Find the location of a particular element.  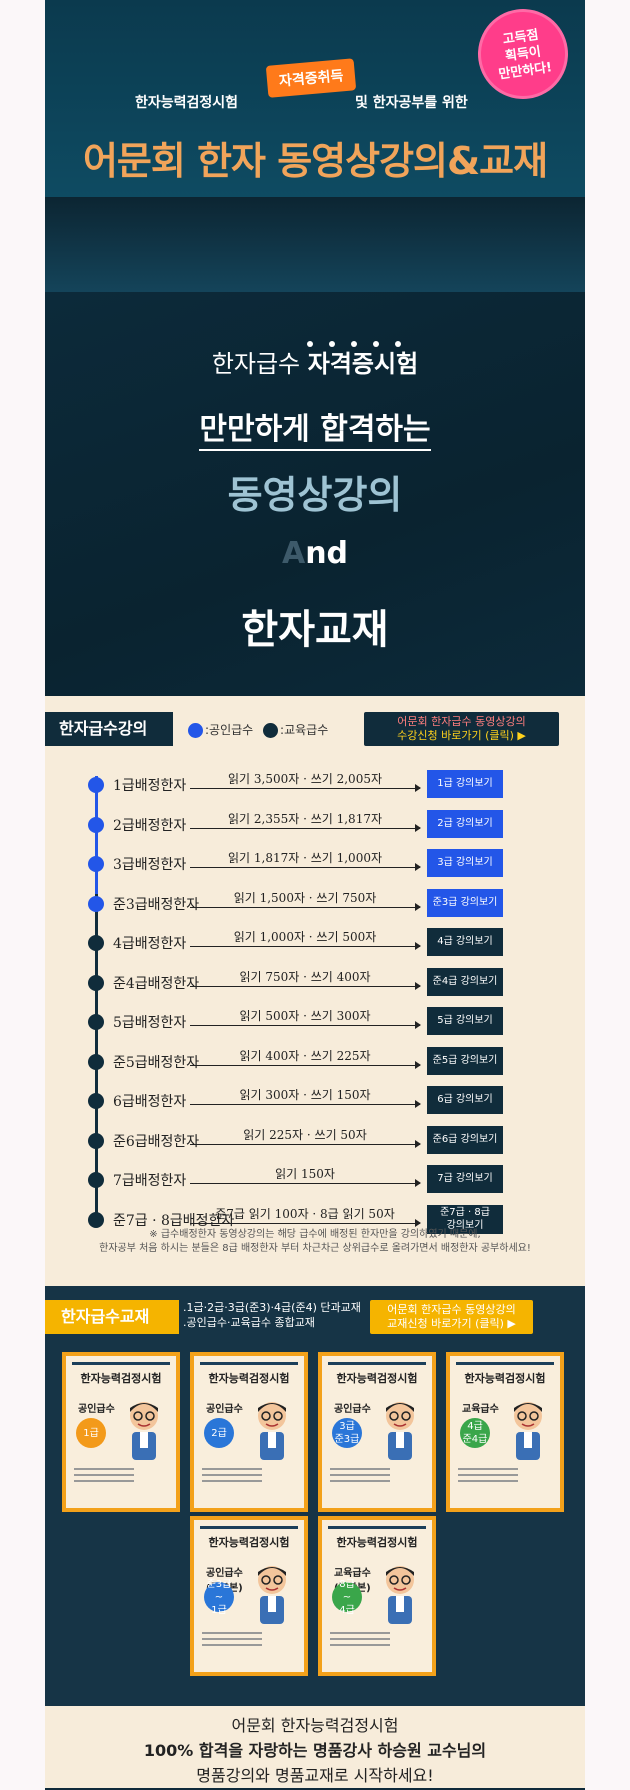

lecture-level-name: 5급배정한자 is located at coordinates (150, 1023).